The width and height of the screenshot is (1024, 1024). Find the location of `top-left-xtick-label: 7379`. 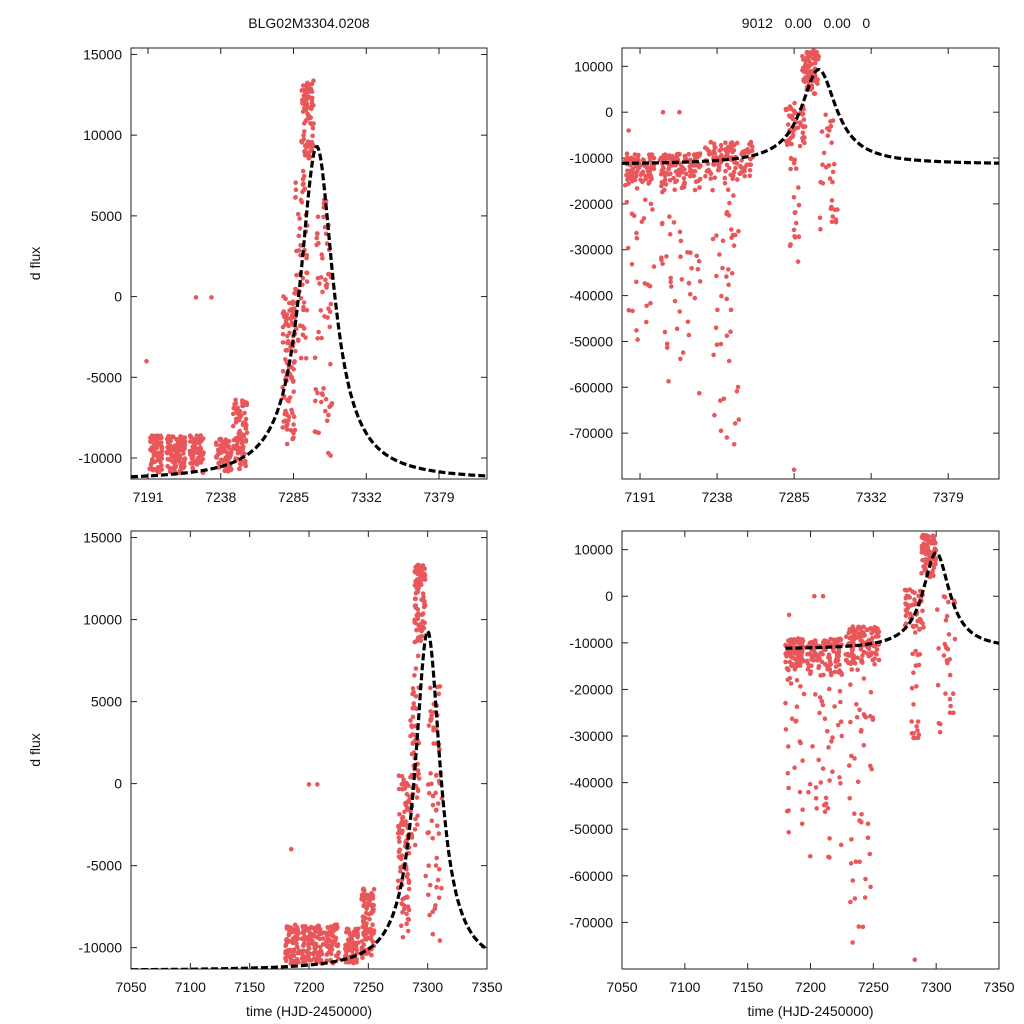

top-left-xtick-label: 7379 is located at coordinates (438, 497).